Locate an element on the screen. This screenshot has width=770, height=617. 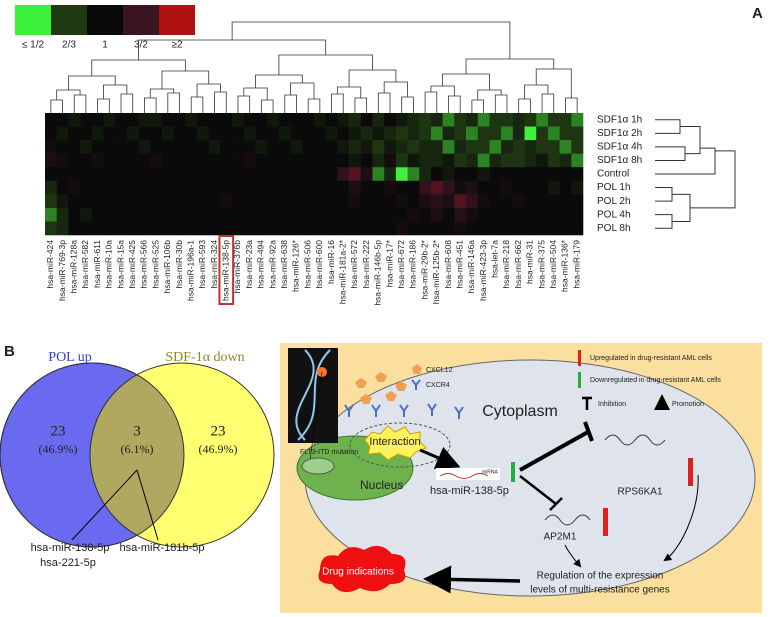
label: Interaction is located at coordinates (394, 442).